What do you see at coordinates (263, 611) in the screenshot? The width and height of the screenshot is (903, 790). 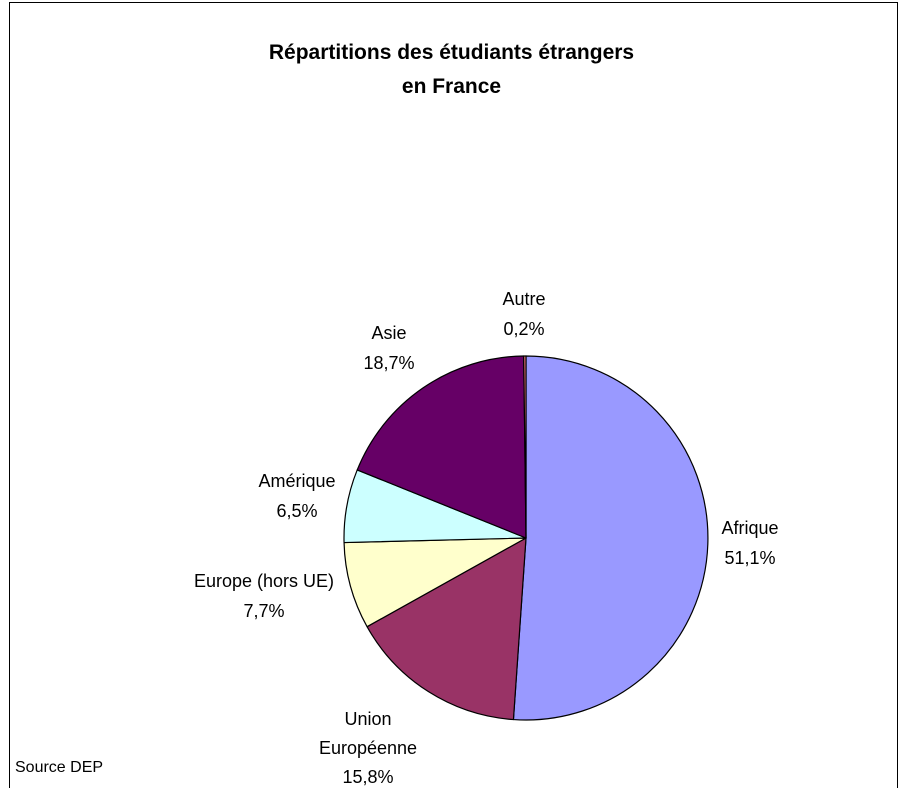 I see `label-europe-hors-ue-value: 7,7%` at bounding box center [263, 611].